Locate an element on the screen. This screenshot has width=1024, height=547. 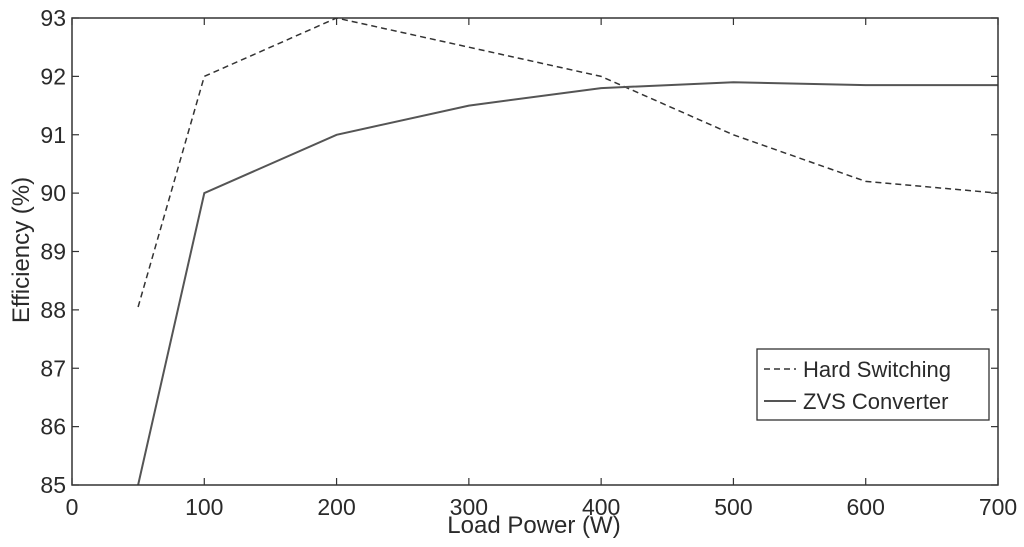
y-tick-label: 88 is located at coordinates (53, 310).